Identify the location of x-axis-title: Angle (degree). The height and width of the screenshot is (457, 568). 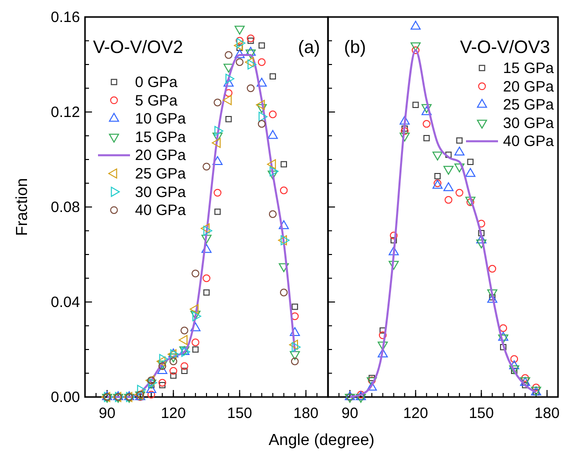
(321, 440).